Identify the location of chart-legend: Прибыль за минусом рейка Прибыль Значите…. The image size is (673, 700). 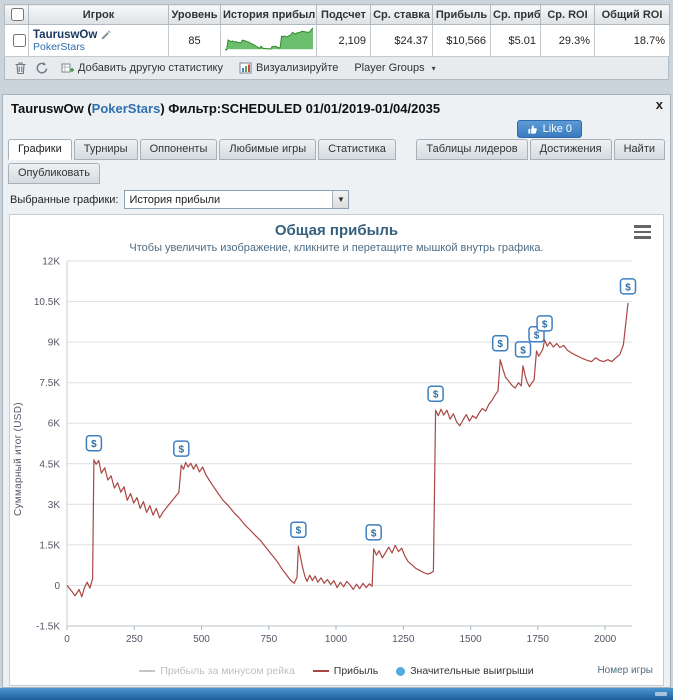
(336, 671).